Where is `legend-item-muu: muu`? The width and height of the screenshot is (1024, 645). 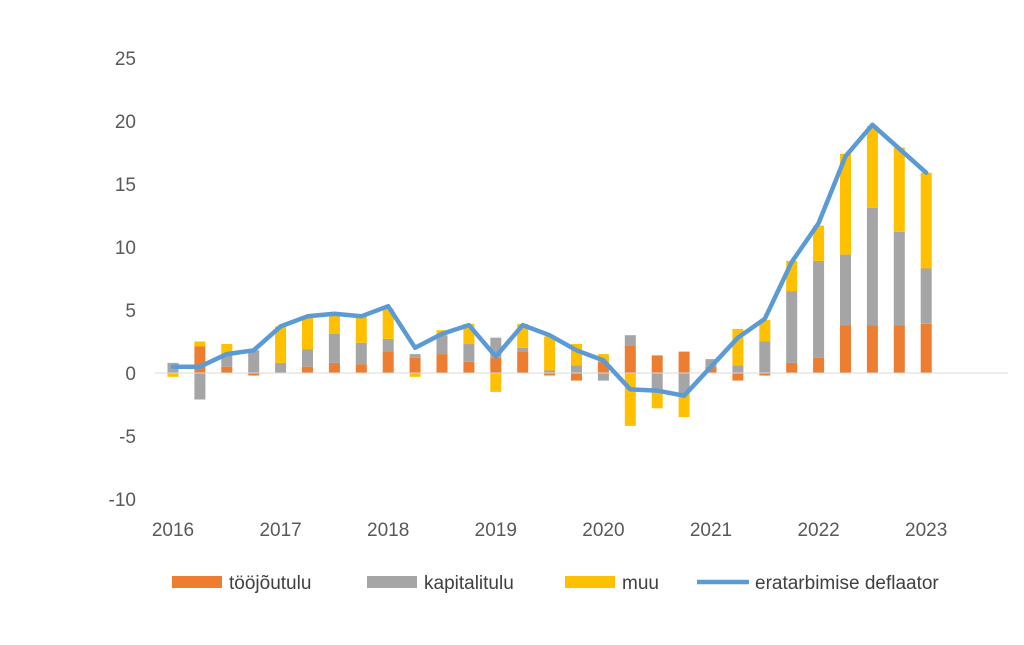
legend-item-muu: muu is located at coordinates (612, 583).